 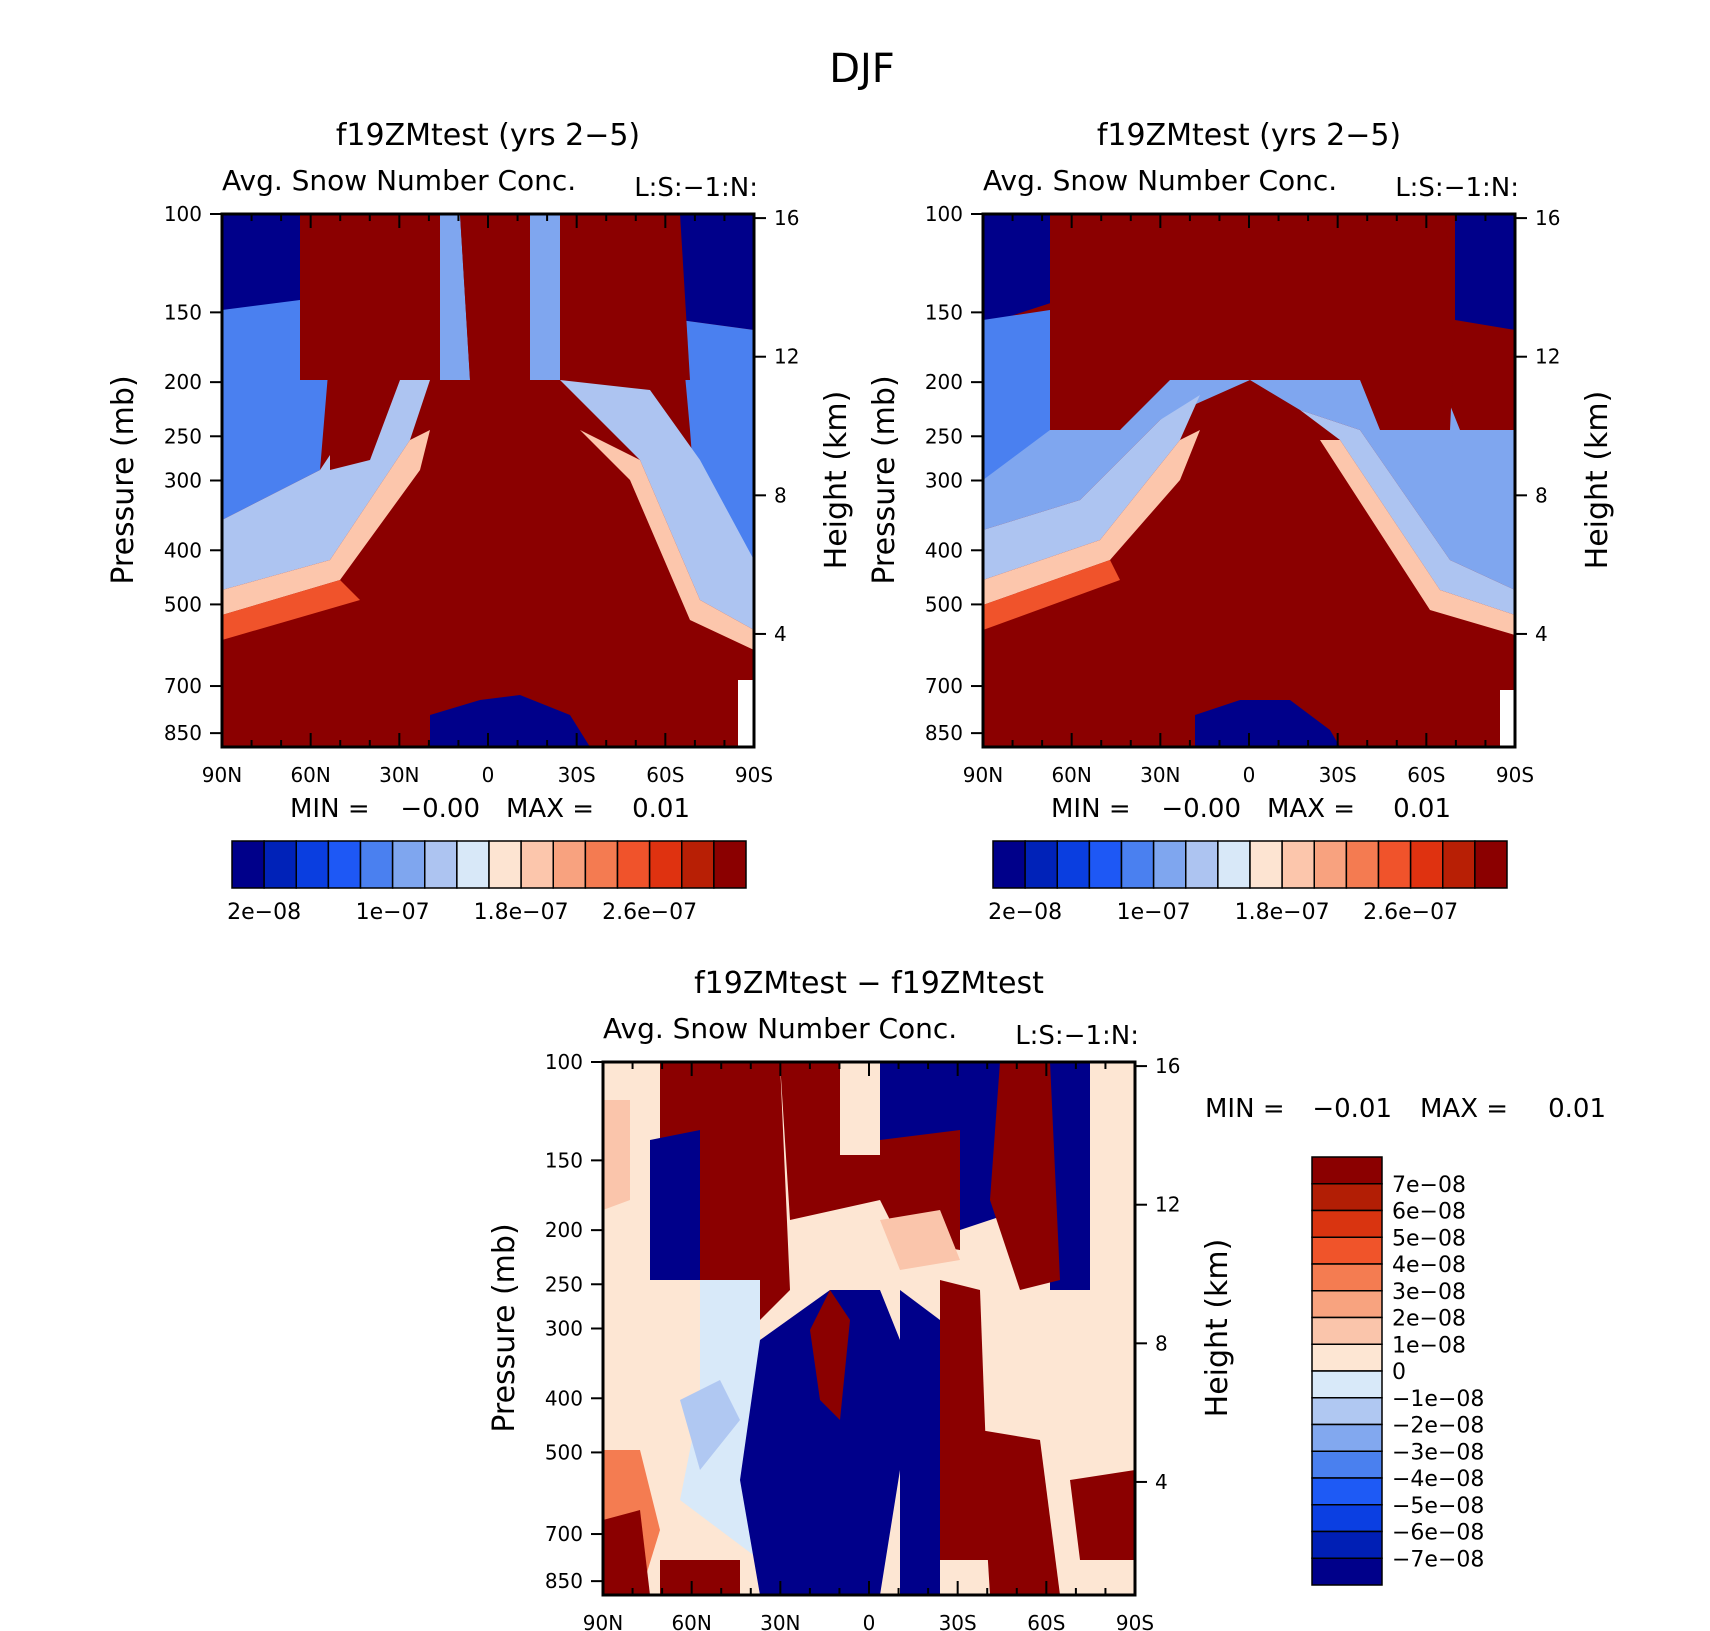 I want to click on panel-3-colorbar-label: −5e−08, so click(x=1438, y=1506).